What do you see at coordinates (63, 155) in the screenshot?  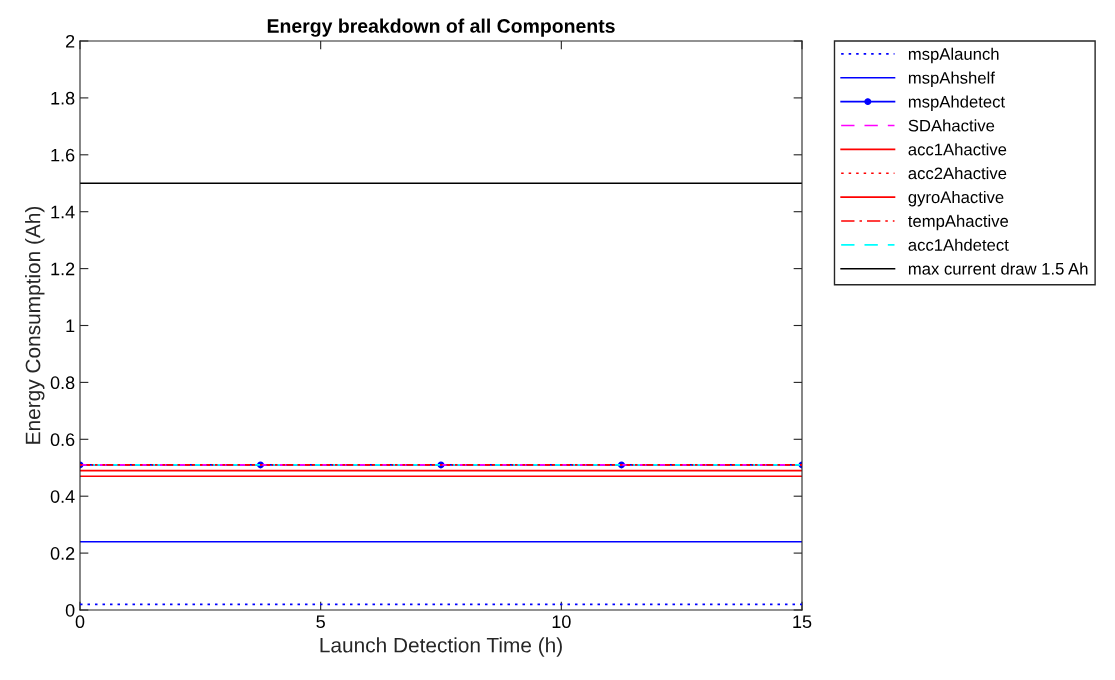 I see `y-tick-label: 1.6` at bounding box center [63, 155].